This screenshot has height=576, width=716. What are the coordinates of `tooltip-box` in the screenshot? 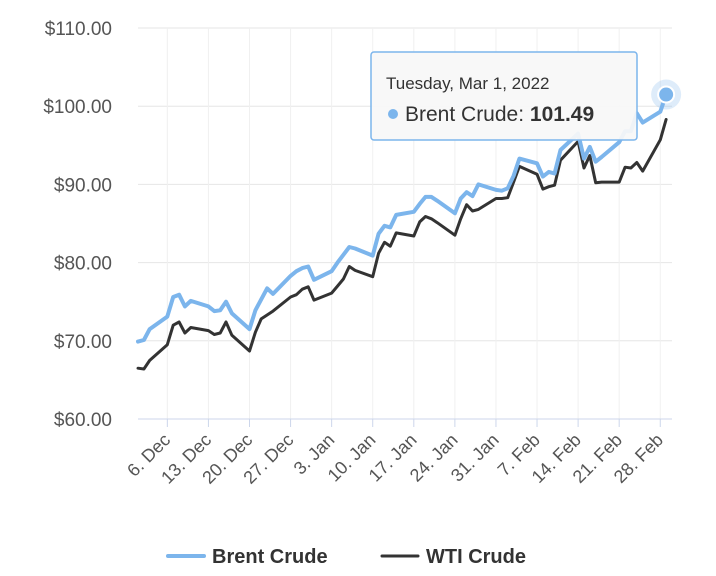 It's located at (504, 96).